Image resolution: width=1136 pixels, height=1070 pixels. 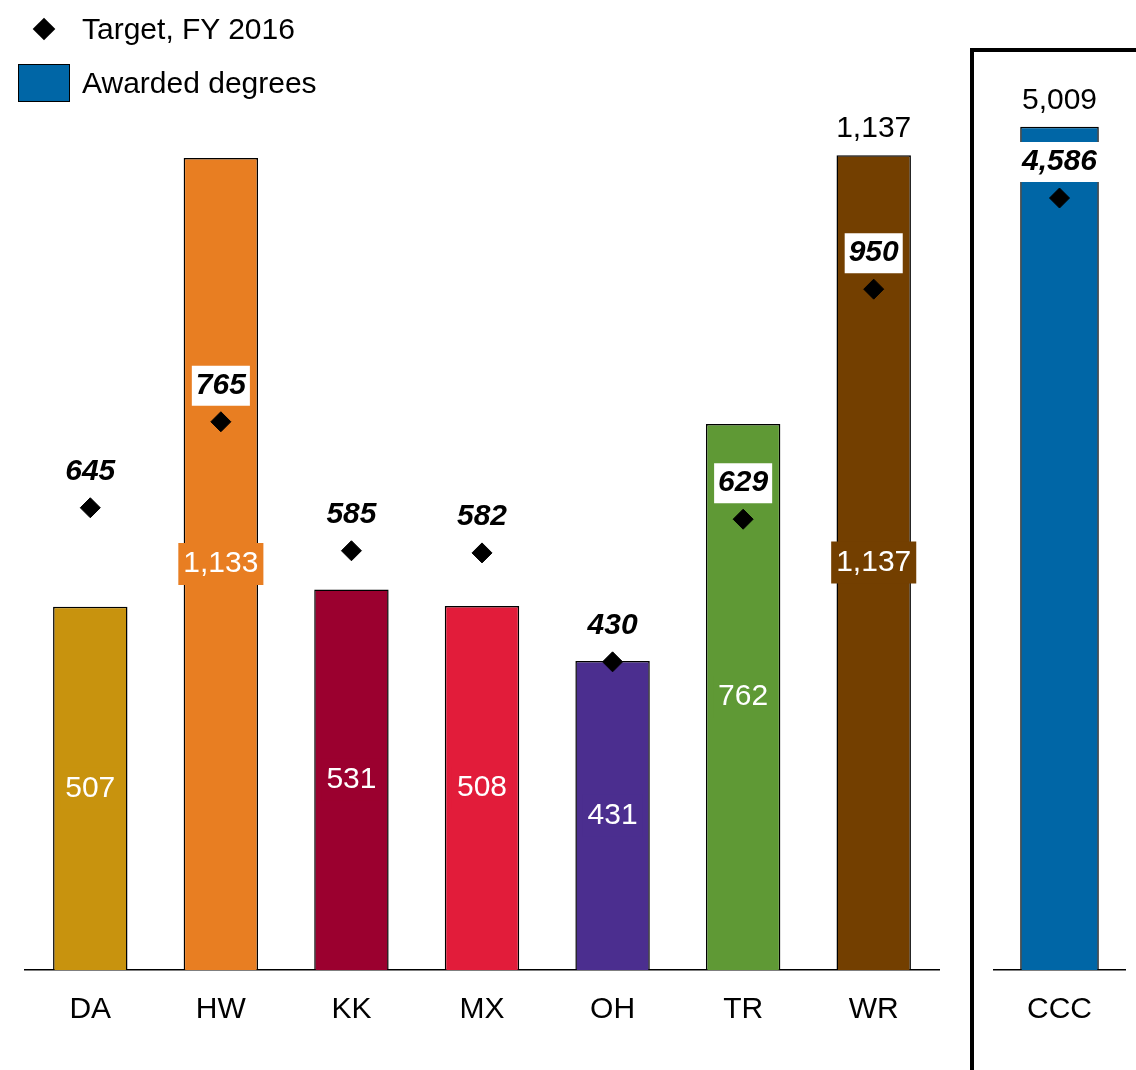 I want to click on data-label: 629, so click(x=743, y=481).